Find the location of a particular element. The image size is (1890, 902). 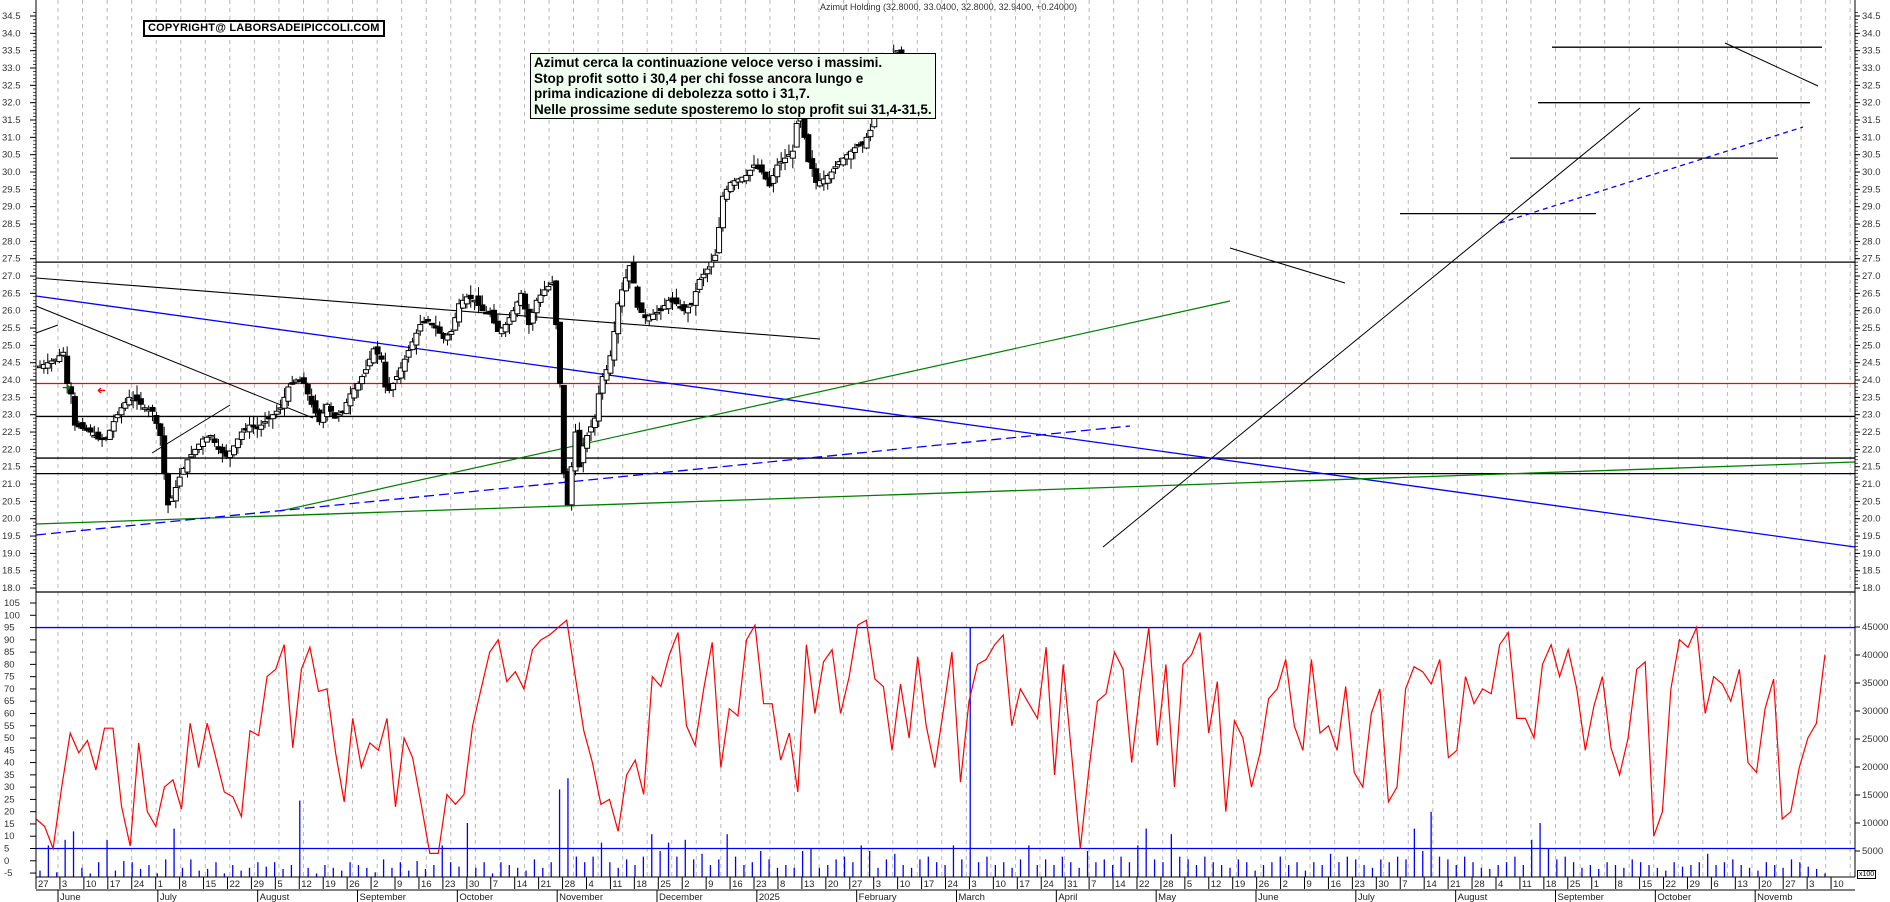

price-tick-label: 22.0 is located at coordinates (11, 449).